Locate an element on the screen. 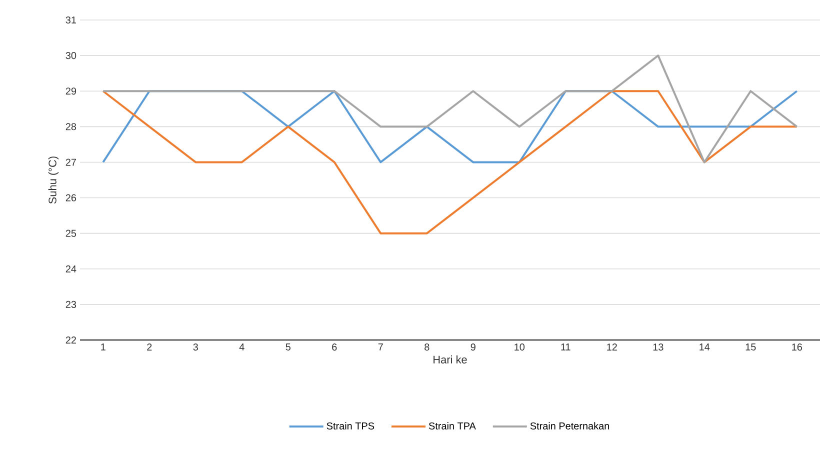 The image size is (827, 466). x-tick-label: 3 is located at coordinates (195, 347).